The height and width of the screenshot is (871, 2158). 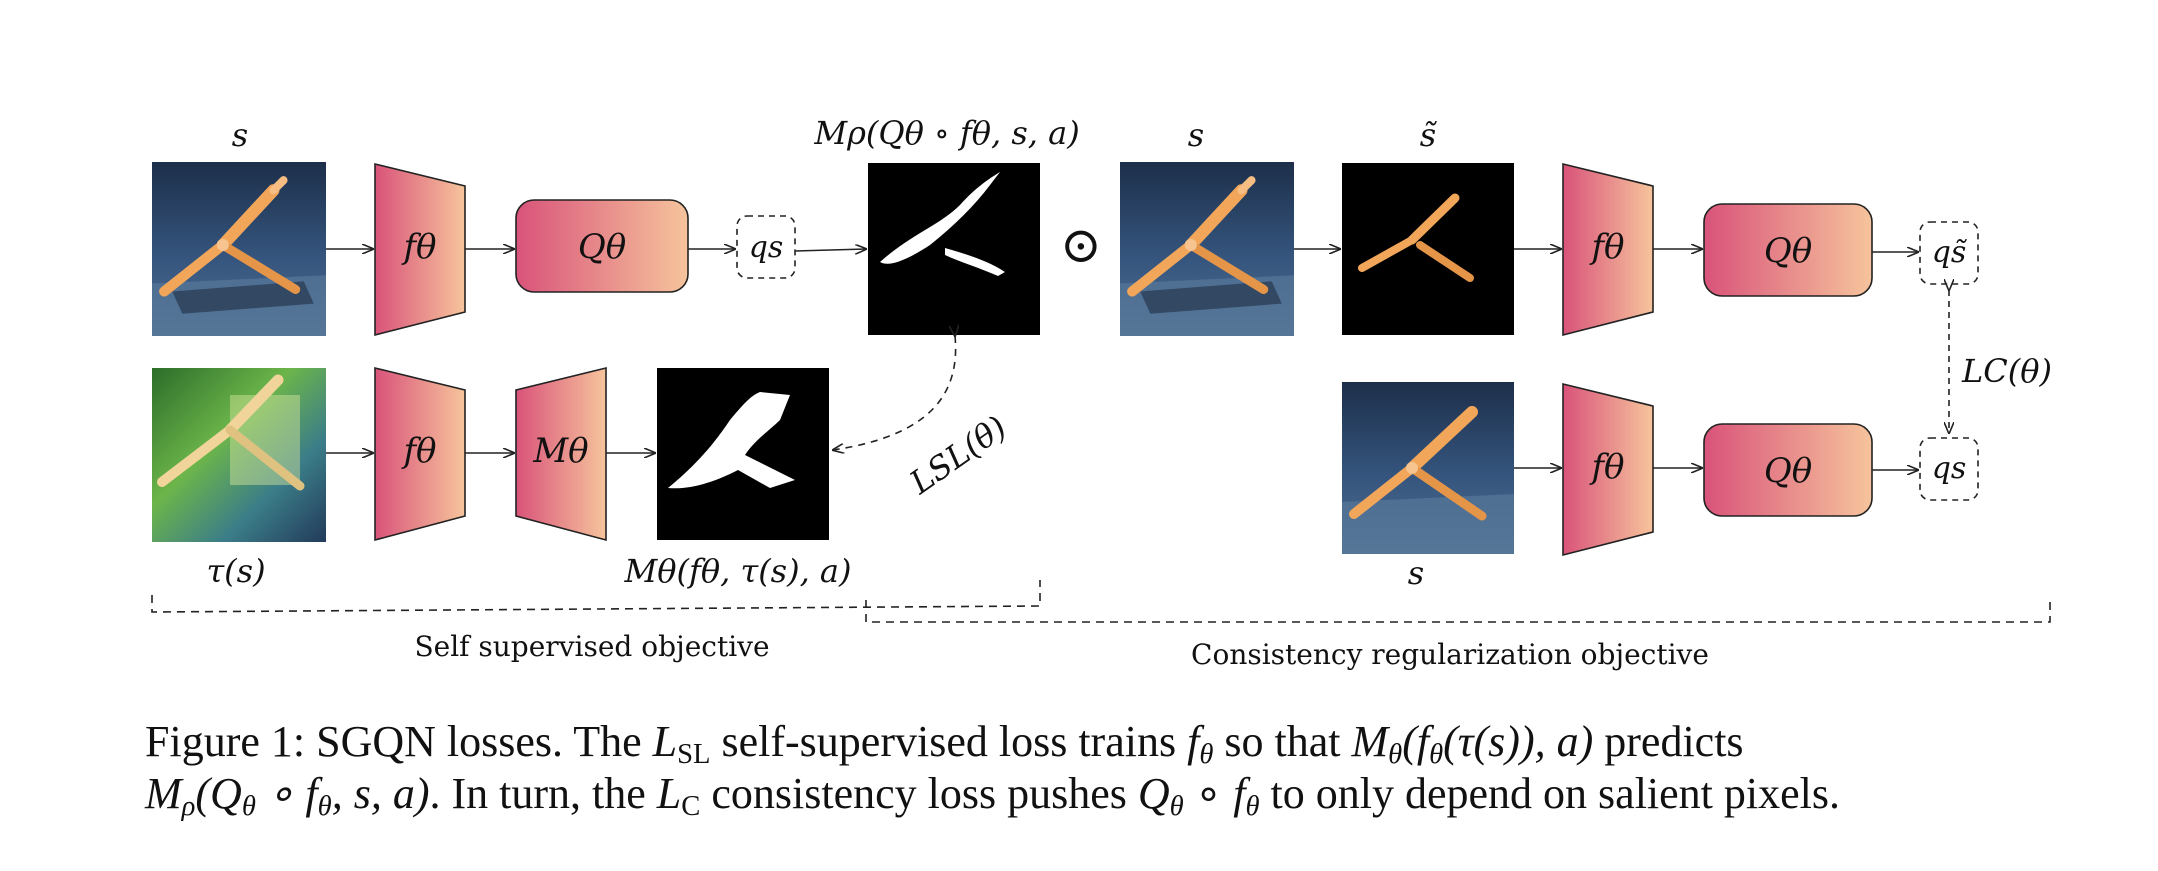 I want to click on caption-text: . In turn, the, so click(x=543, y=793).